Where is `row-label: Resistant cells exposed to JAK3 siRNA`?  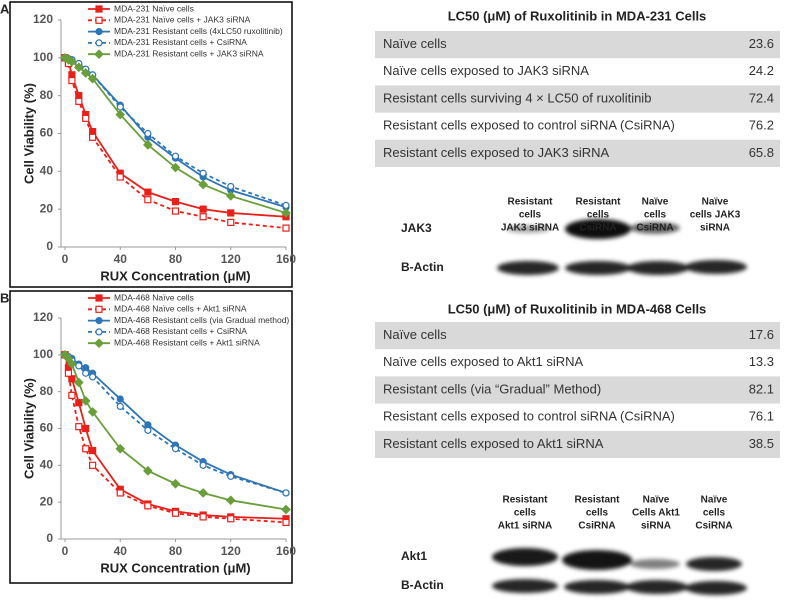
row-label: Resistant cells exposed to JAK3 siRNA is located at coordinates (496, 152).